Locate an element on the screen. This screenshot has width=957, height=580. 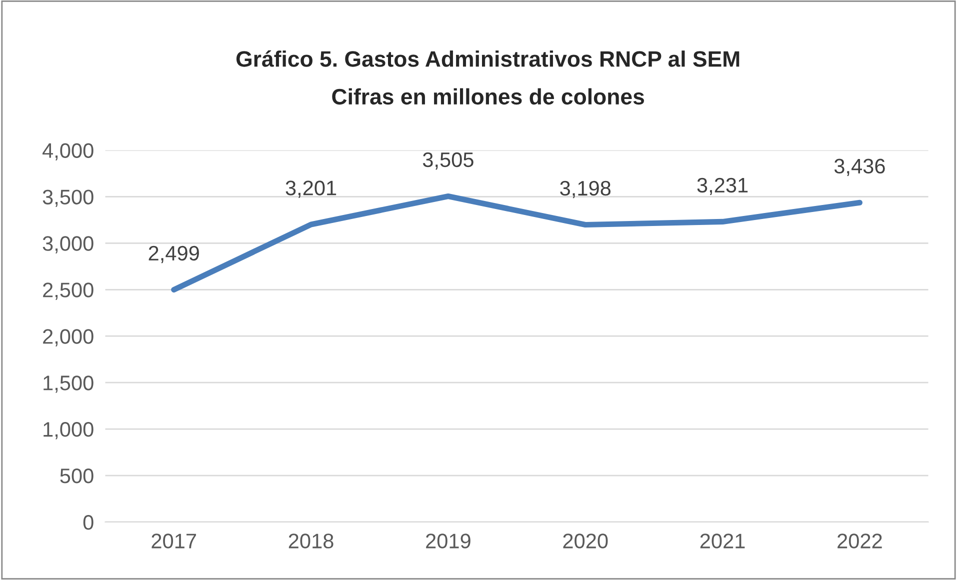
data-label: 3,198 is located at coordinates (585, 189).